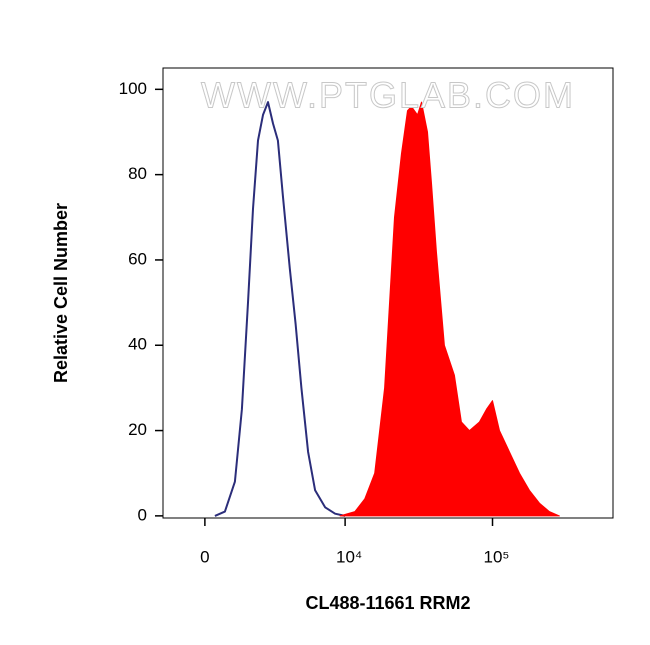 The image size is (650, 645). Describe the element at coordinates (137, 344) in the screenshot. I see `y-tick-label: 40` at that location.